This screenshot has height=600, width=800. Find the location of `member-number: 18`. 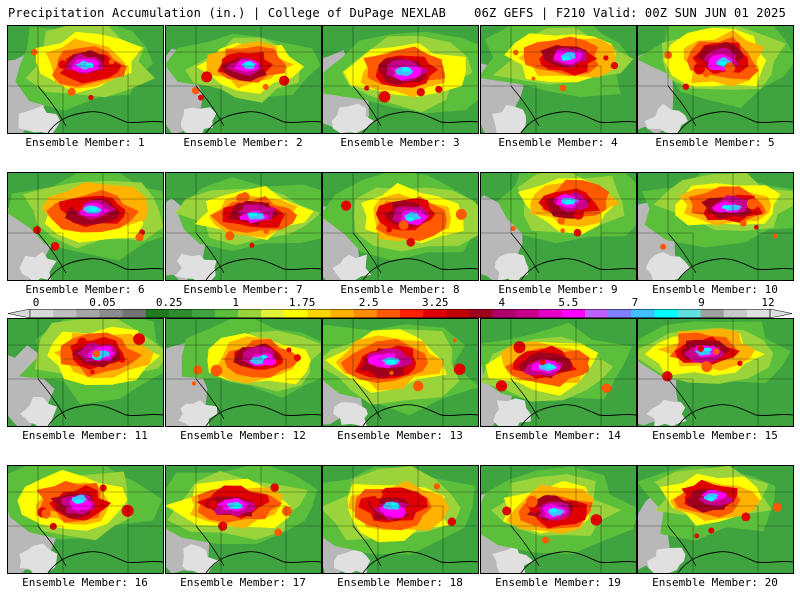

member-number: 18 is located at coordinates (456, 582).